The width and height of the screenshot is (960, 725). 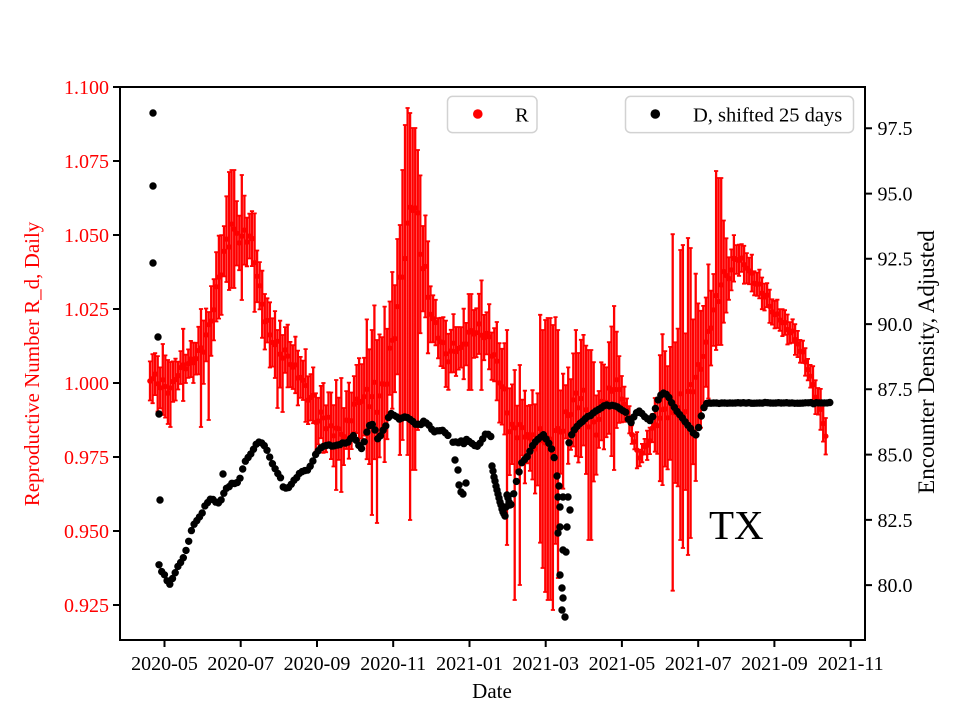 What do you see at coordinates (736, 525) in the screenshot?
I see `svg-text: TX` at bounding box center [736, 525].